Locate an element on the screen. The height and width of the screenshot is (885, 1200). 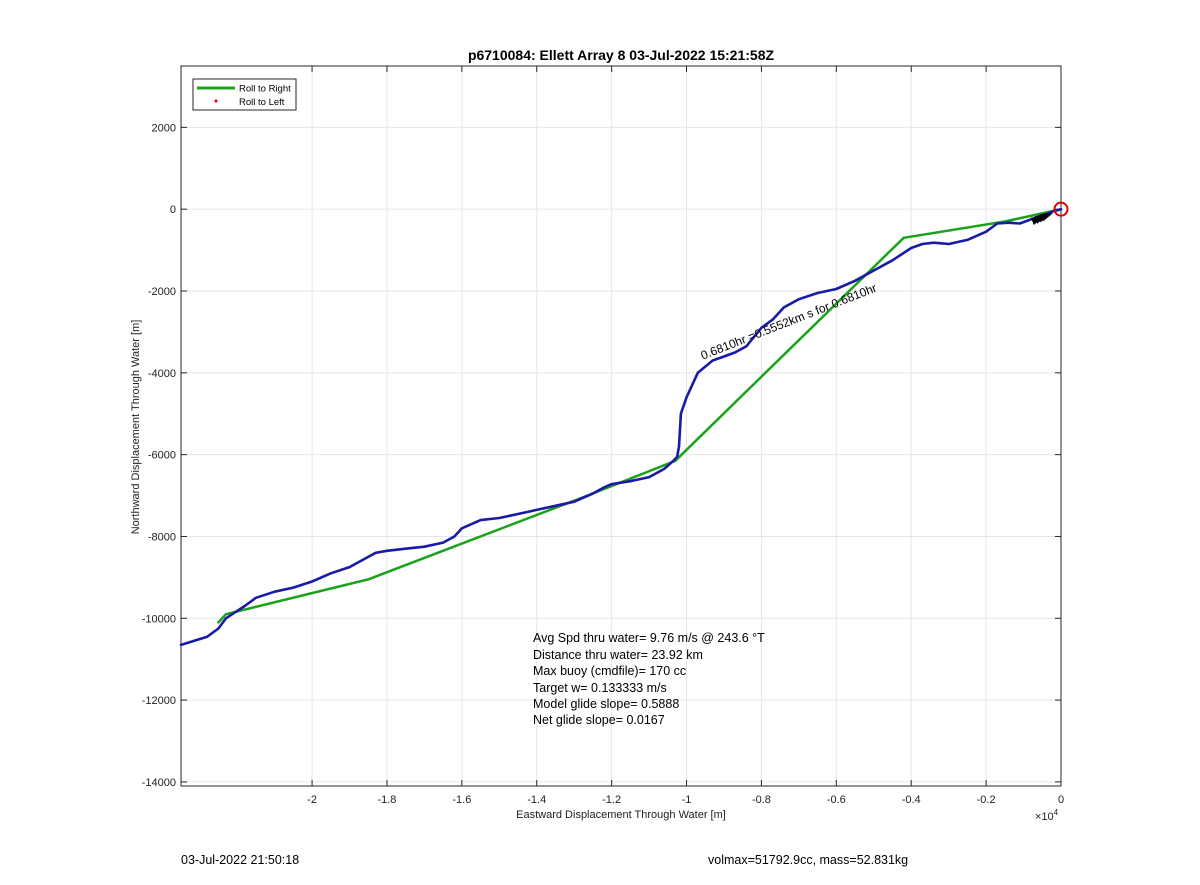
y-tick-label: -2000 is located at coordinates (162, 292).